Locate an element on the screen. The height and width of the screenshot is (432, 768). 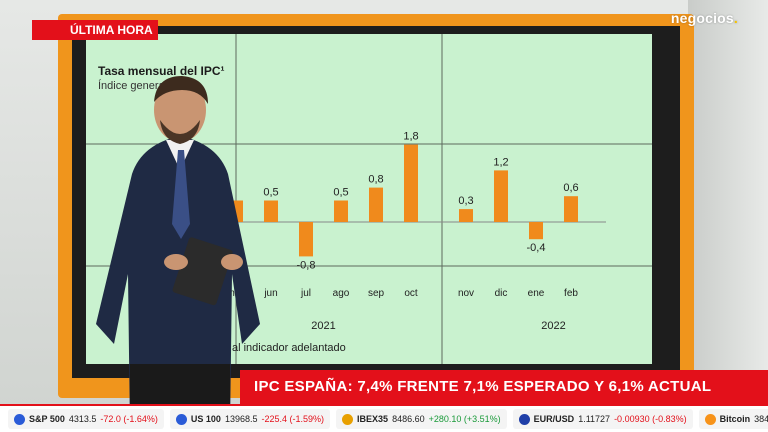
breaking-news-badge: ÚLTIMA HORA is located at coordinates (95, 30).